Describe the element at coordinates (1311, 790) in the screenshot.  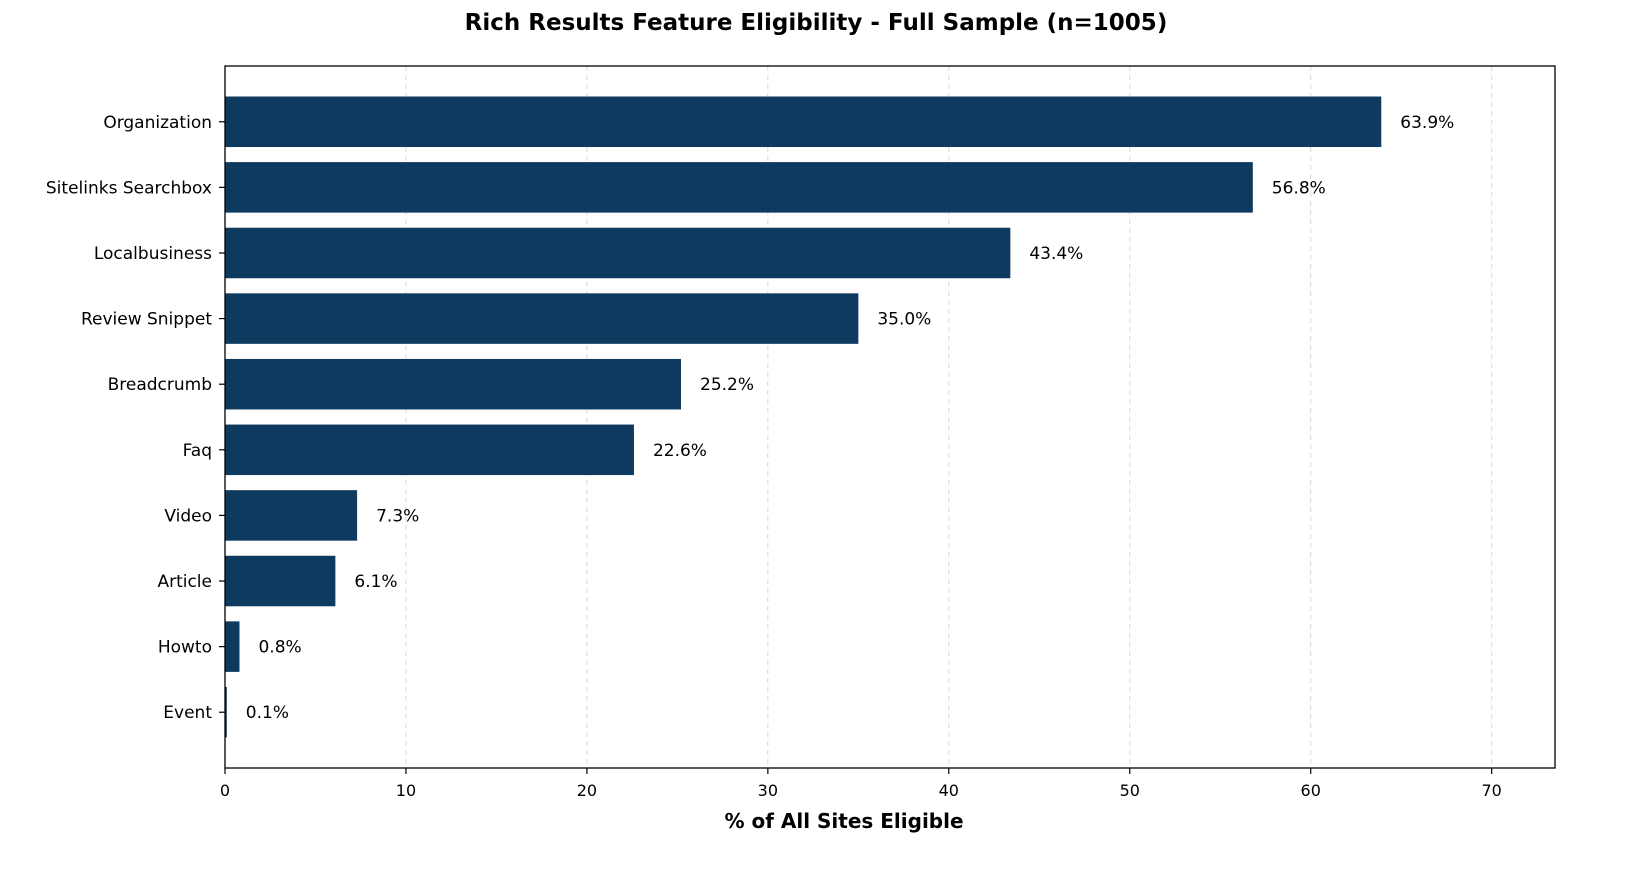
I see `x-tick-label: 60` at that location.